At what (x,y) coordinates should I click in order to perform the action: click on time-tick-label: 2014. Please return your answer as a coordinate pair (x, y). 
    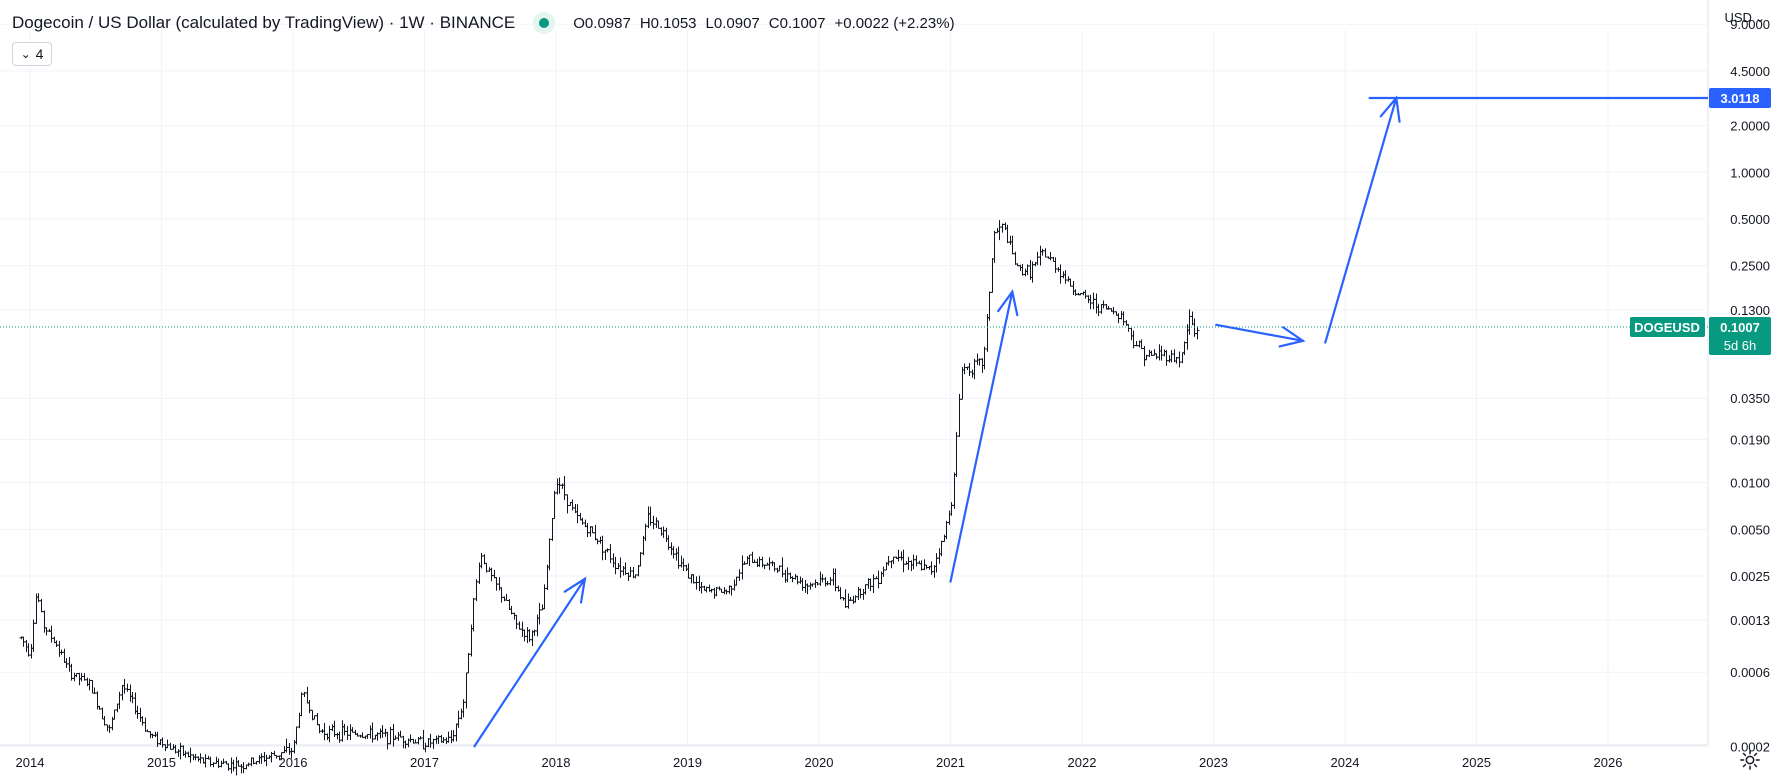
    Looking at the image, I should click on (30, 762).